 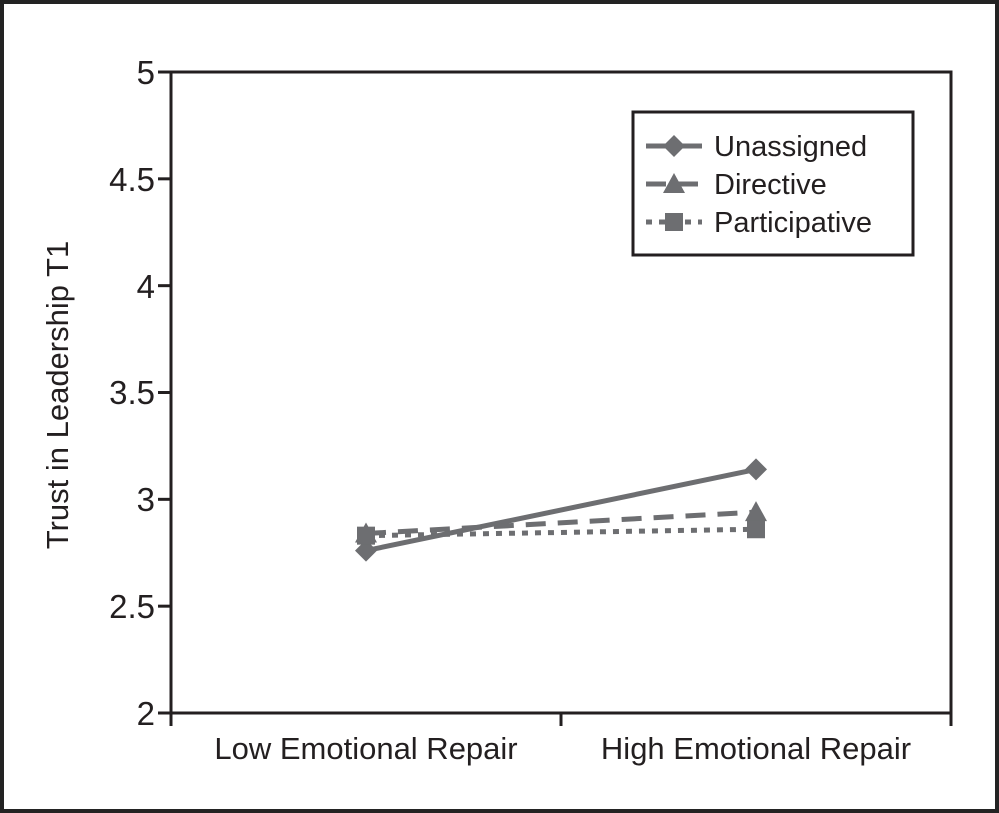 What do you see at coordinates (365, 748) in the screenshot?
I see `x-category-label-low: Low Emotional Repair` at bounding box center [365, 748].